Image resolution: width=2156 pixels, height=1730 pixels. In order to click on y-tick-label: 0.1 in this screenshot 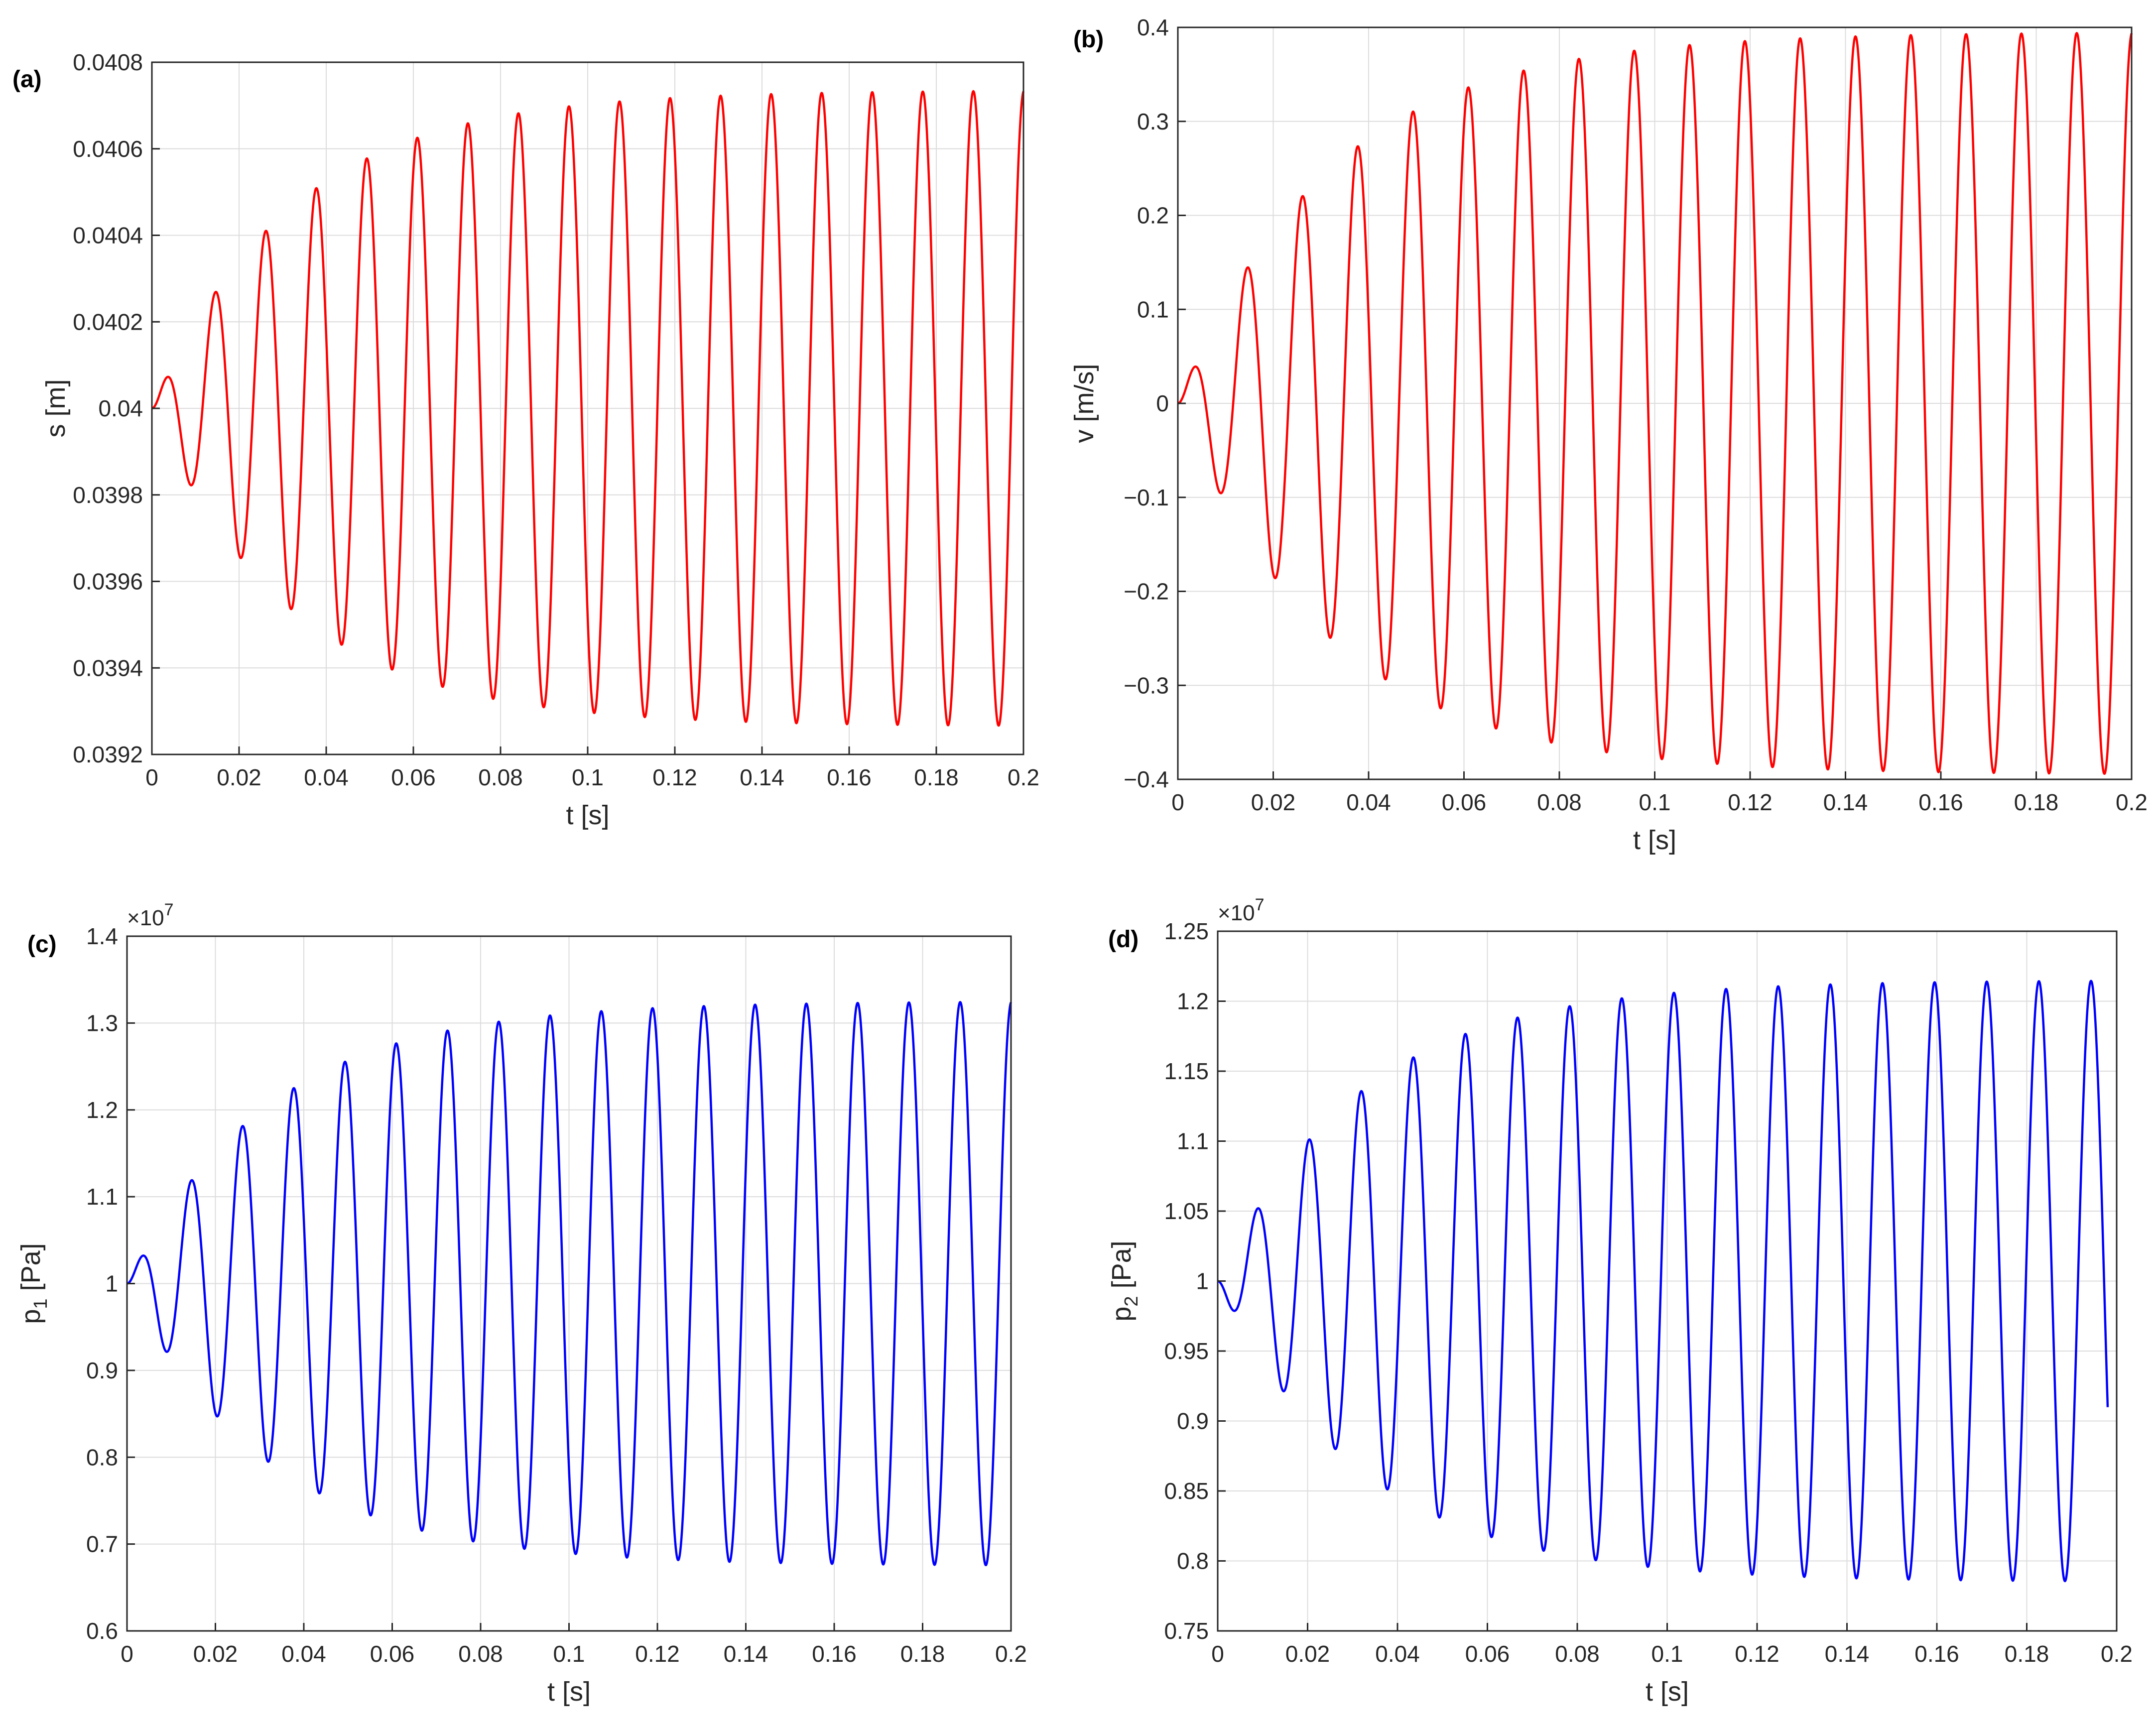, I will do `click(1153, 309)`.